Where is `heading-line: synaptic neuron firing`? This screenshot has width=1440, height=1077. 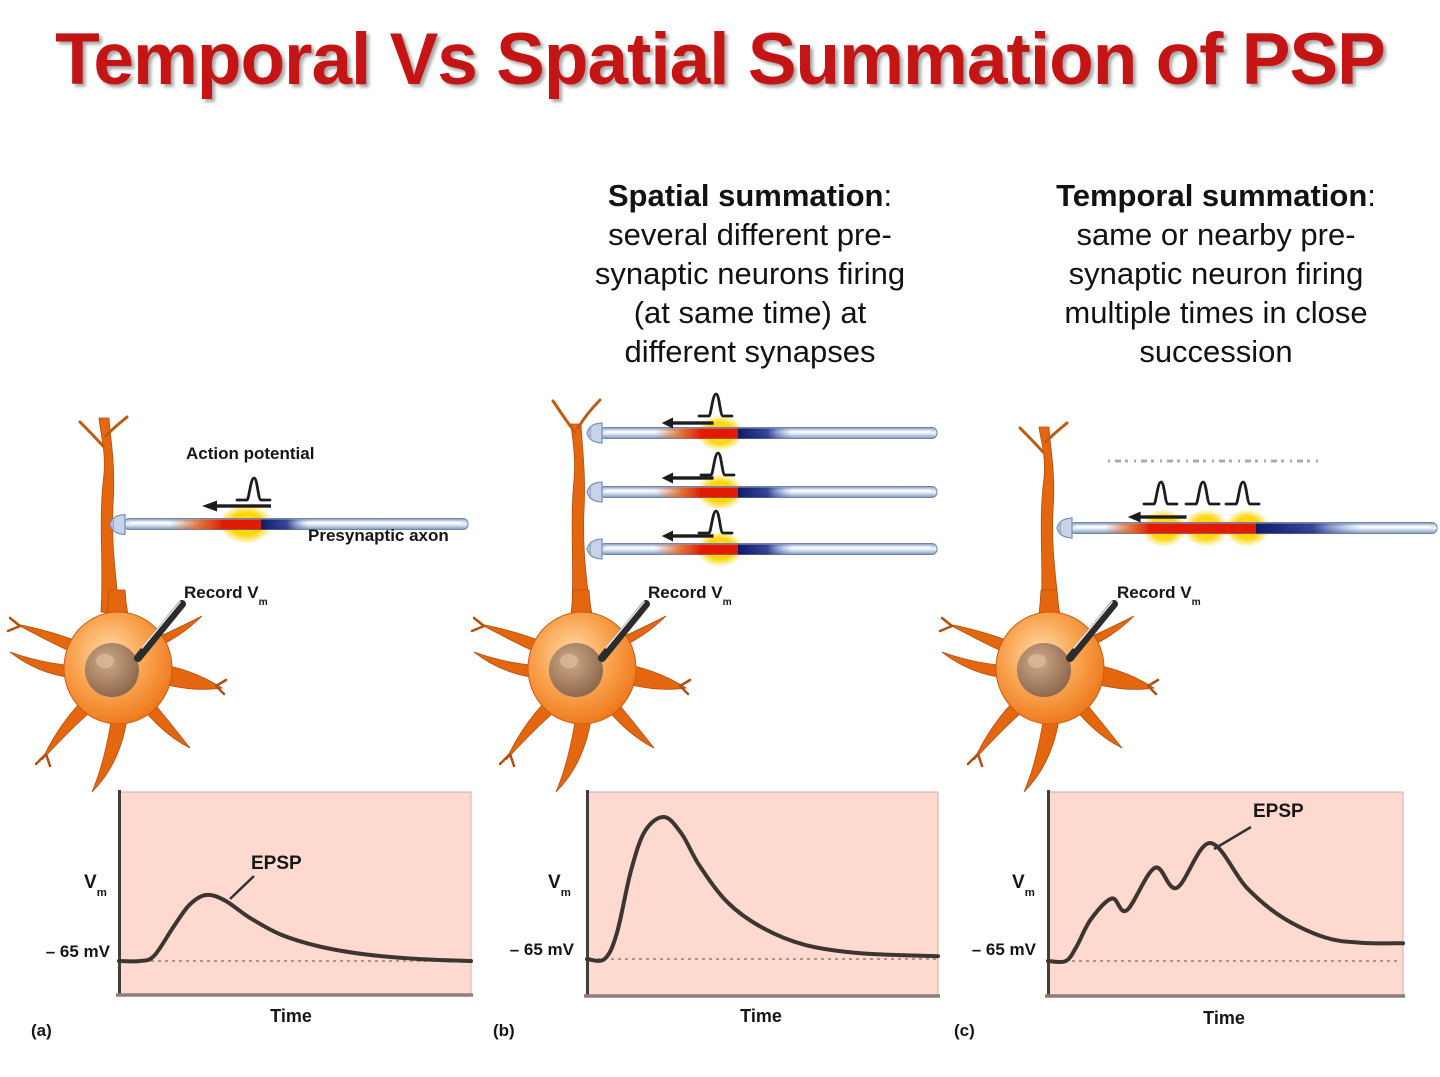 heading-line: synaptic neuron firing is located at coordinates (1216, 273).